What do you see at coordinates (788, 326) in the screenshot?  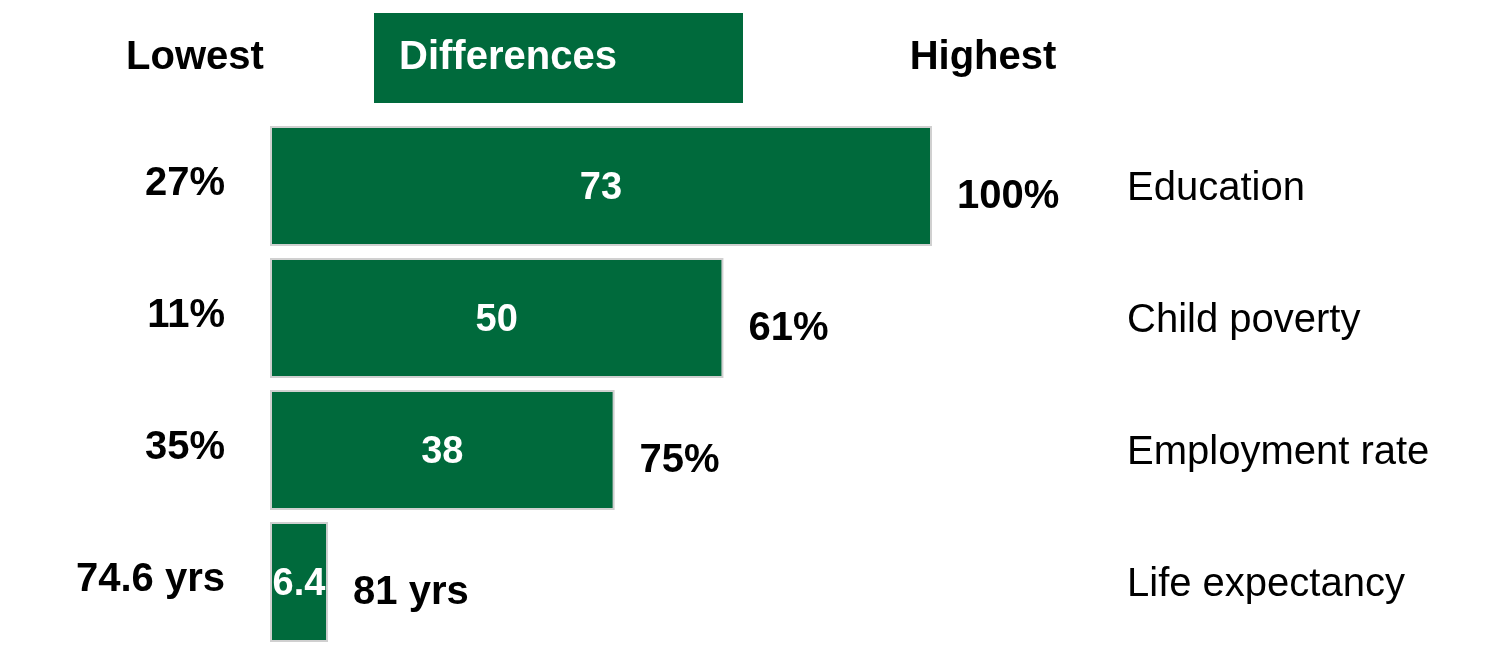 I see `annotation: 61%` at bounding box center [788, 326].